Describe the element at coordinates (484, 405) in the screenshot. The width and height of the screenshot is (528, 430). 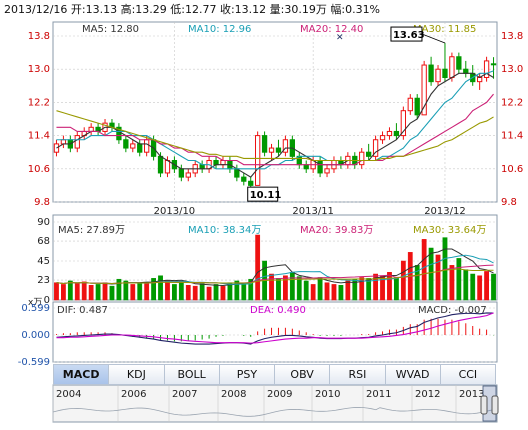
I see `timeline-left-handle` at that location.